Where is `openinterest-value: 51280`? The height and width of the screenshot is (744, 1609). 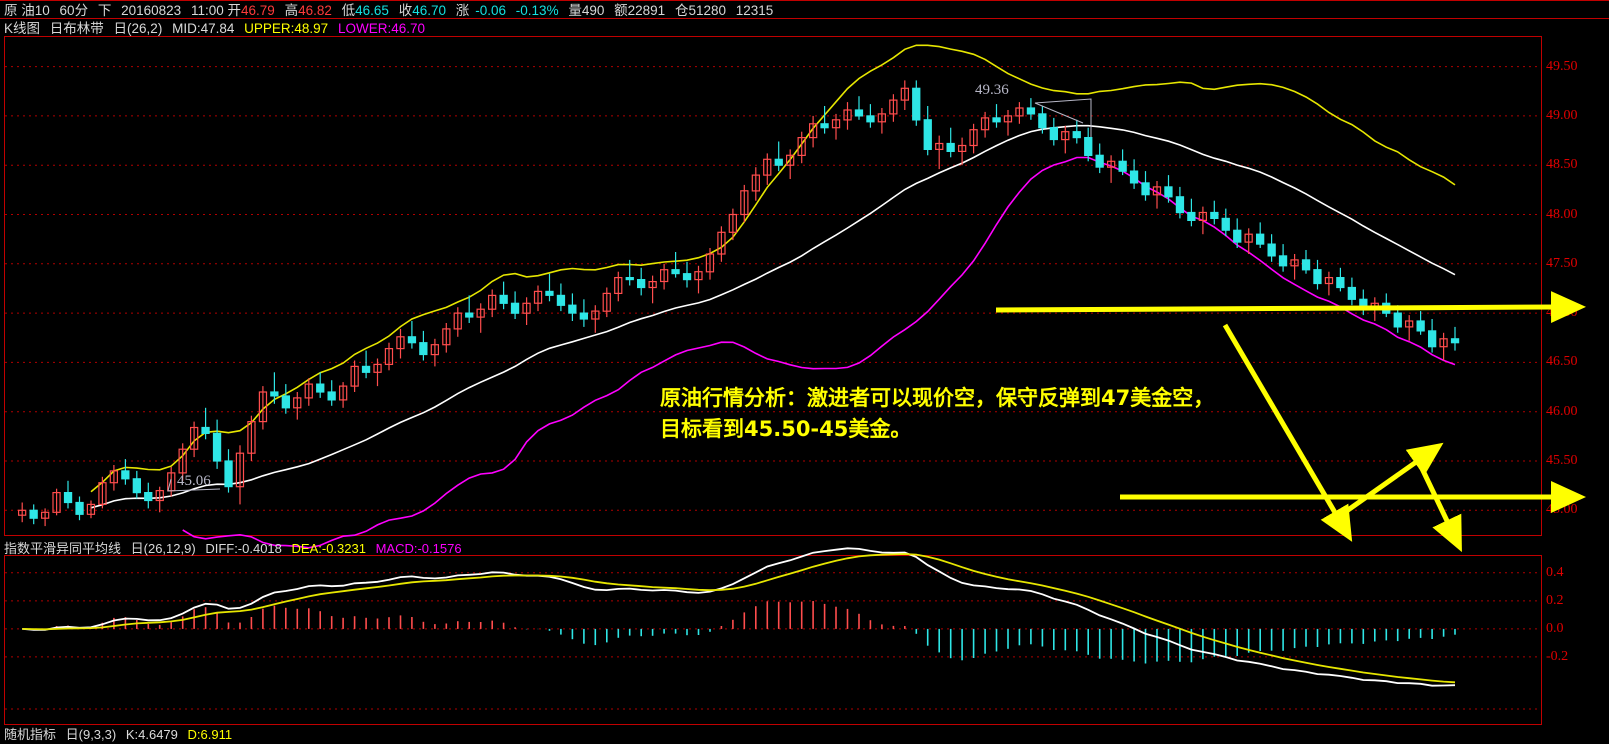
openinterest-value: 51280 is located at coordinates (707, 10).